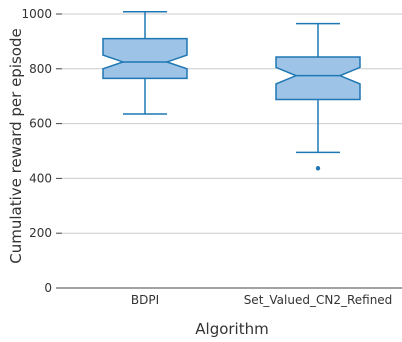 This screenshot has width=402, height=342. Describe the element at coordinates (318, 300) in the screenshot. I see `x-tick-label: Set_Valued_CN2_Refined` at that location.